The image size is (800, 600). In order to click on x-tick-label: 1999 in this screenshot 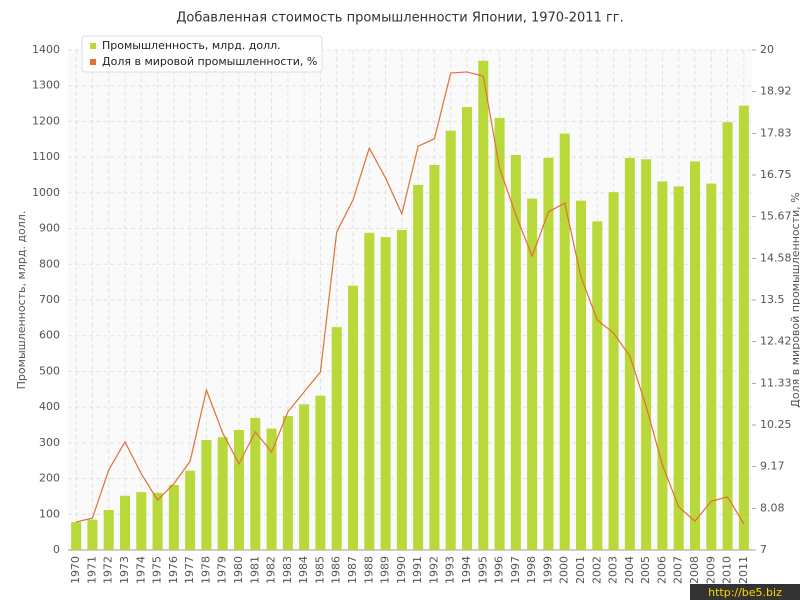, I will do `click(547, 570)`.